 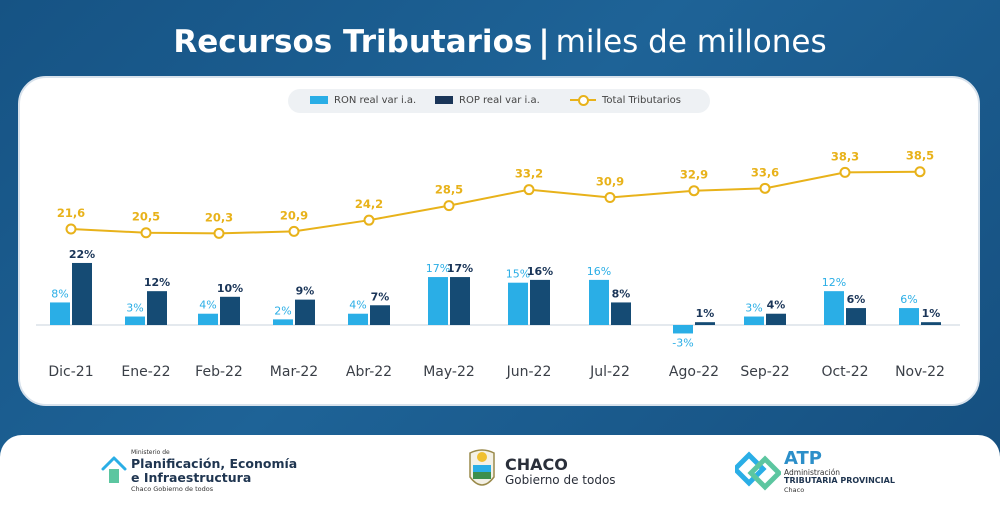 What do you see at coordinates (839, 480) in the screenshot?
I see `atp-sub2: TRIBUTARIA PROVINCIAL` at bounding box center [839, 480].